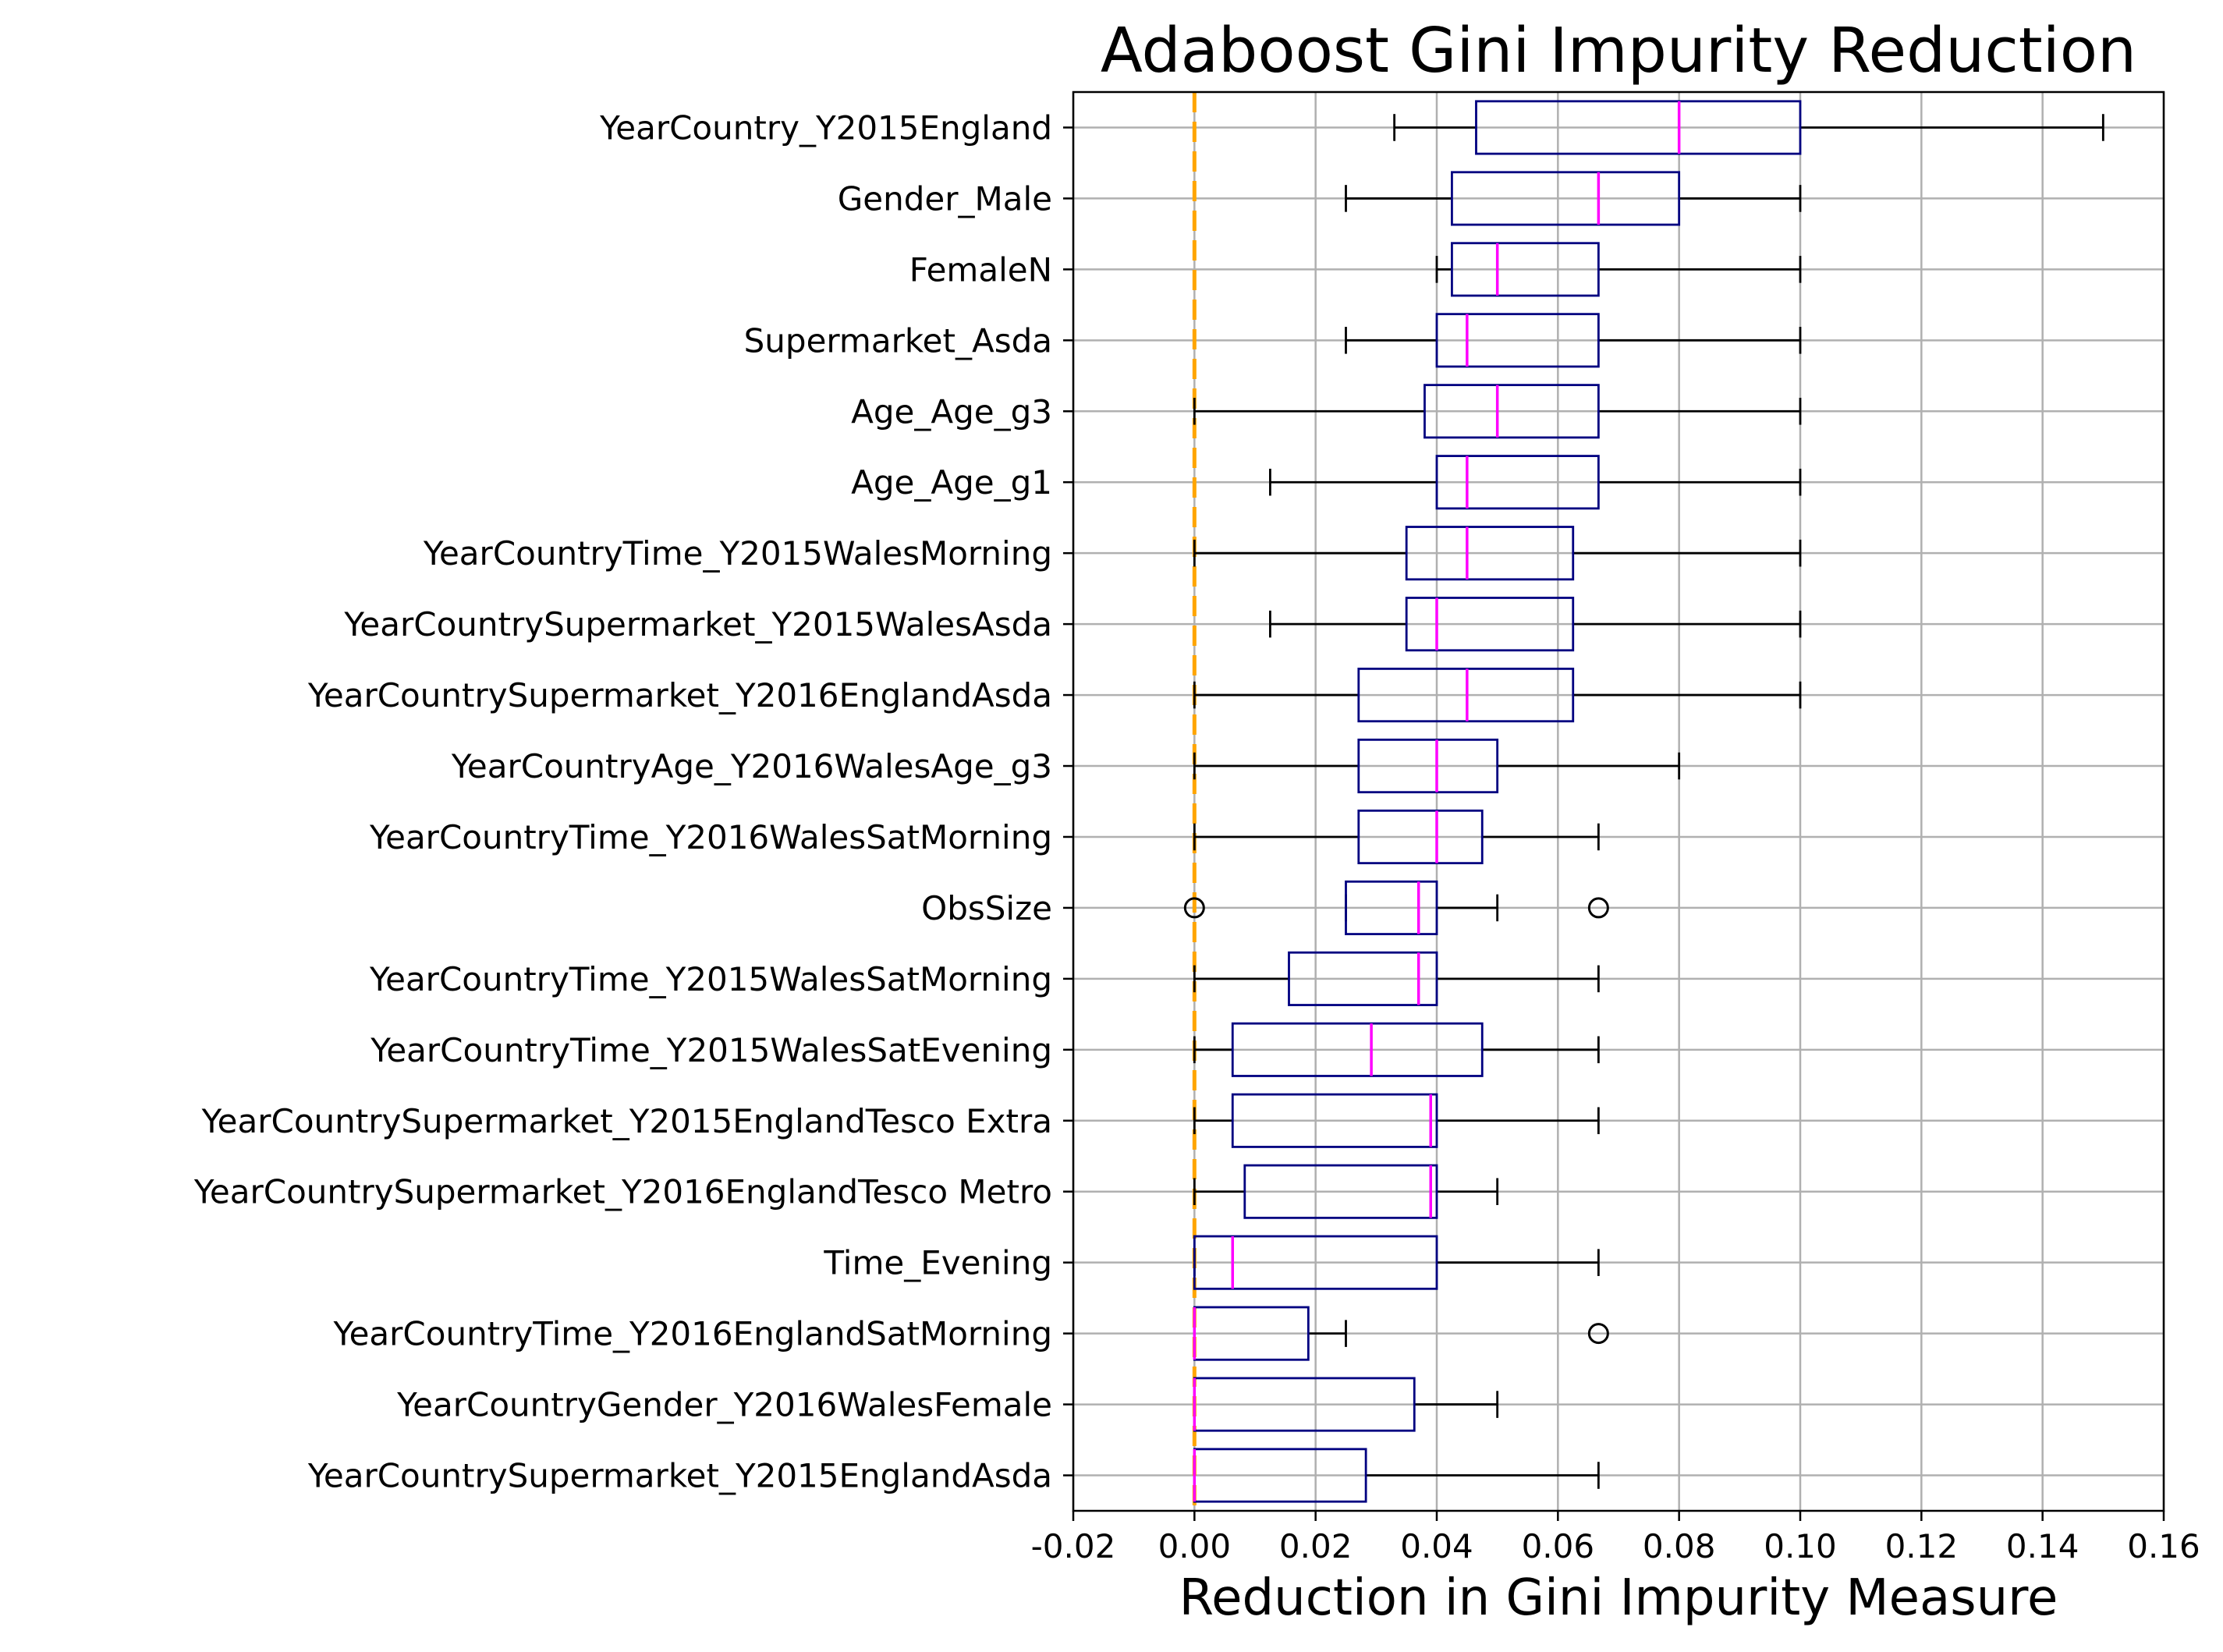 Image resolution: width=2223 pixels, height=1652 pixels. Describe the element at coordinates (1559, 1546) in the screenshot. I see `x-tick-label: 0.06` at that location.